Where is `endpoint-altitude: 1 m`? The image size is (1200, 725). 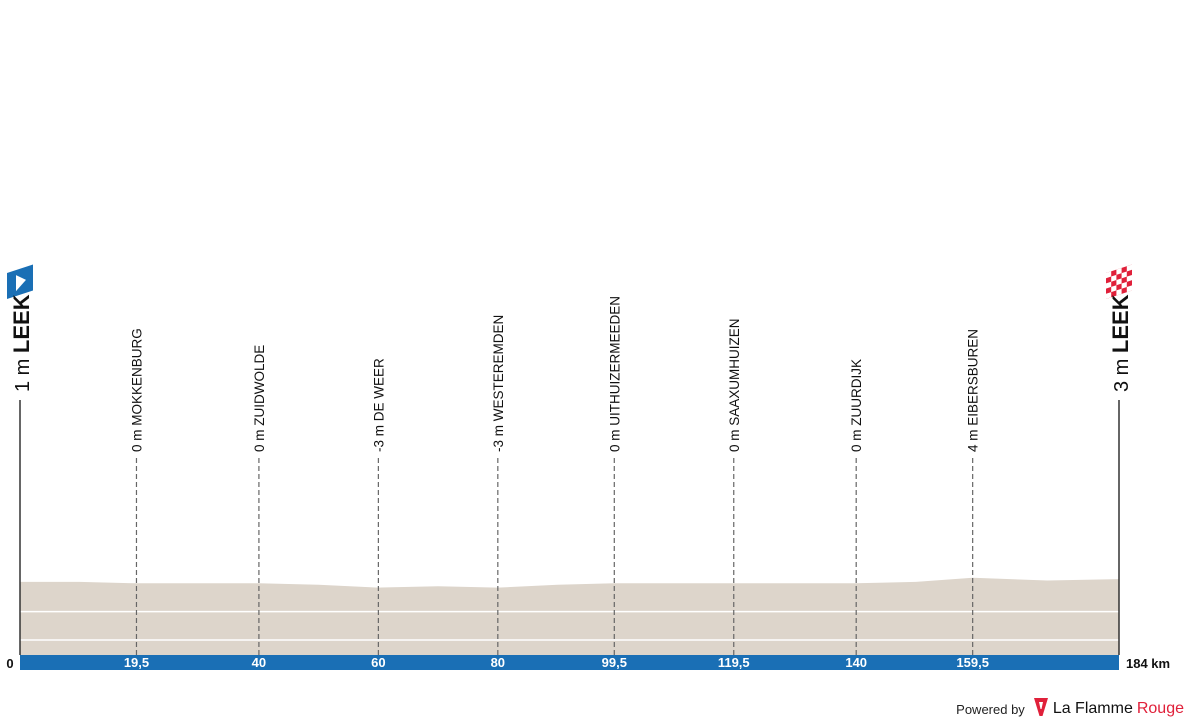
endpoint-altitude: 1 m is located at coordinates (23, 372).